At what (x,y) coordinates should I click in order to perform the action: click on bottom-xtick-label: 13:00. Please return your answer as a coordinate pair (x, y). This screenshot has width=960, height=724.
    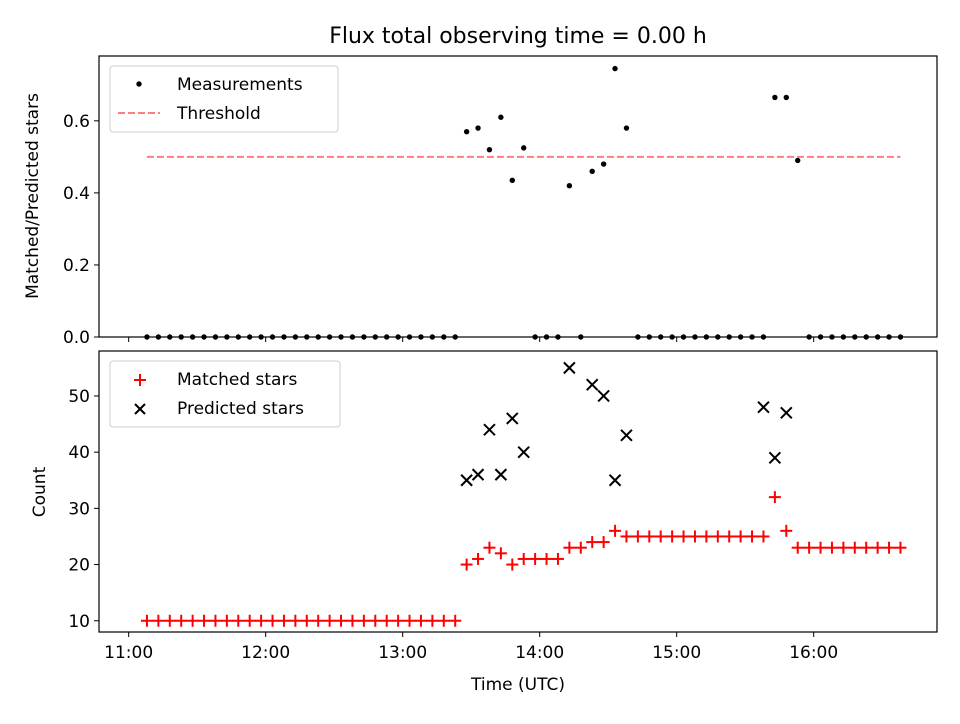
    Looking at the image, I should click on (402, 653).